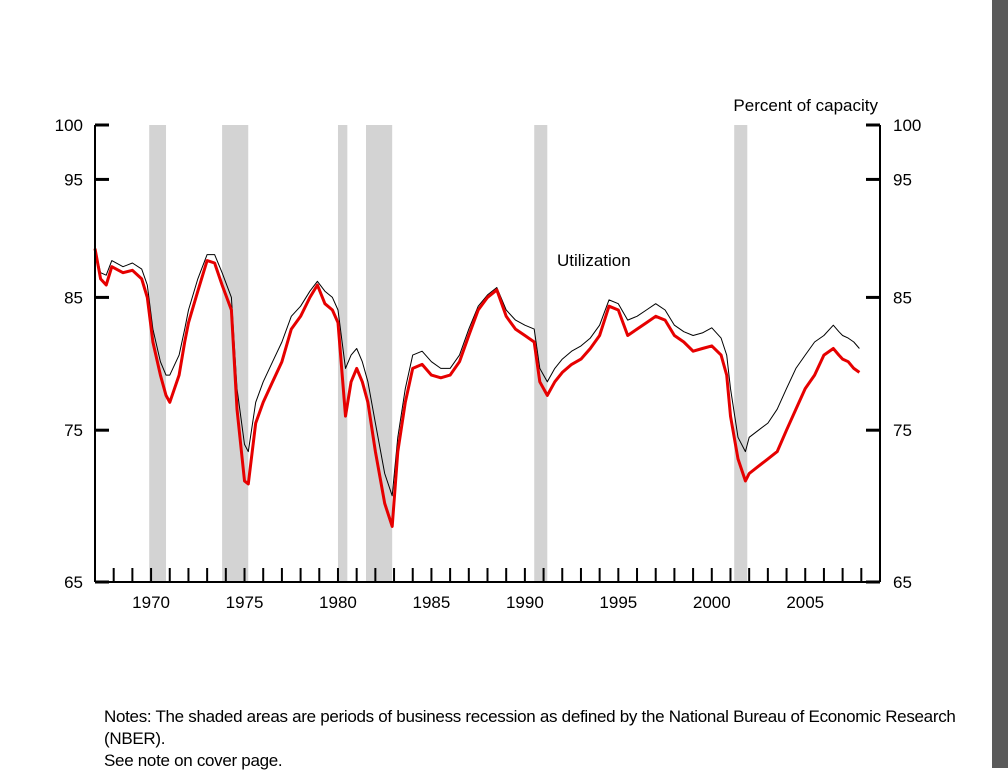  What do you see at coordinates (902, 430) in the screenshot?
I see `y-tick-label-right: 75` at bounding box center [902, 430].